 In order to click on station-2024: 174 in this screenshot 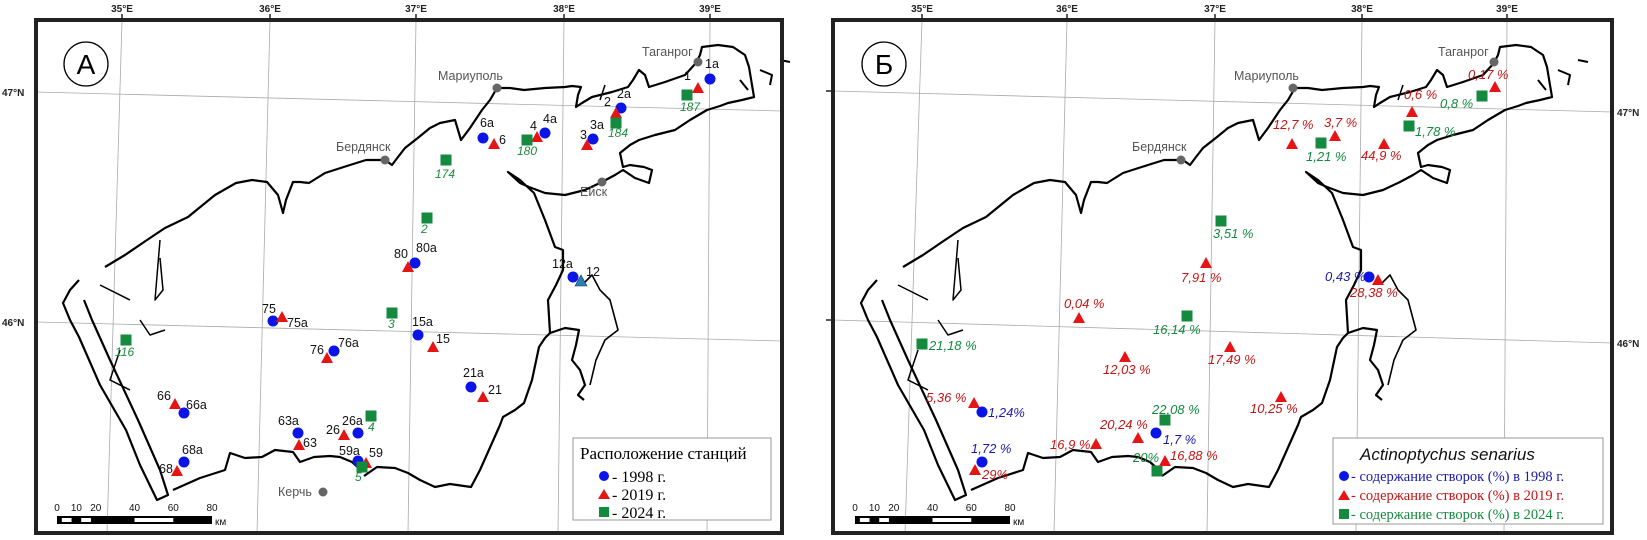, I will do `click(445, 168)`.